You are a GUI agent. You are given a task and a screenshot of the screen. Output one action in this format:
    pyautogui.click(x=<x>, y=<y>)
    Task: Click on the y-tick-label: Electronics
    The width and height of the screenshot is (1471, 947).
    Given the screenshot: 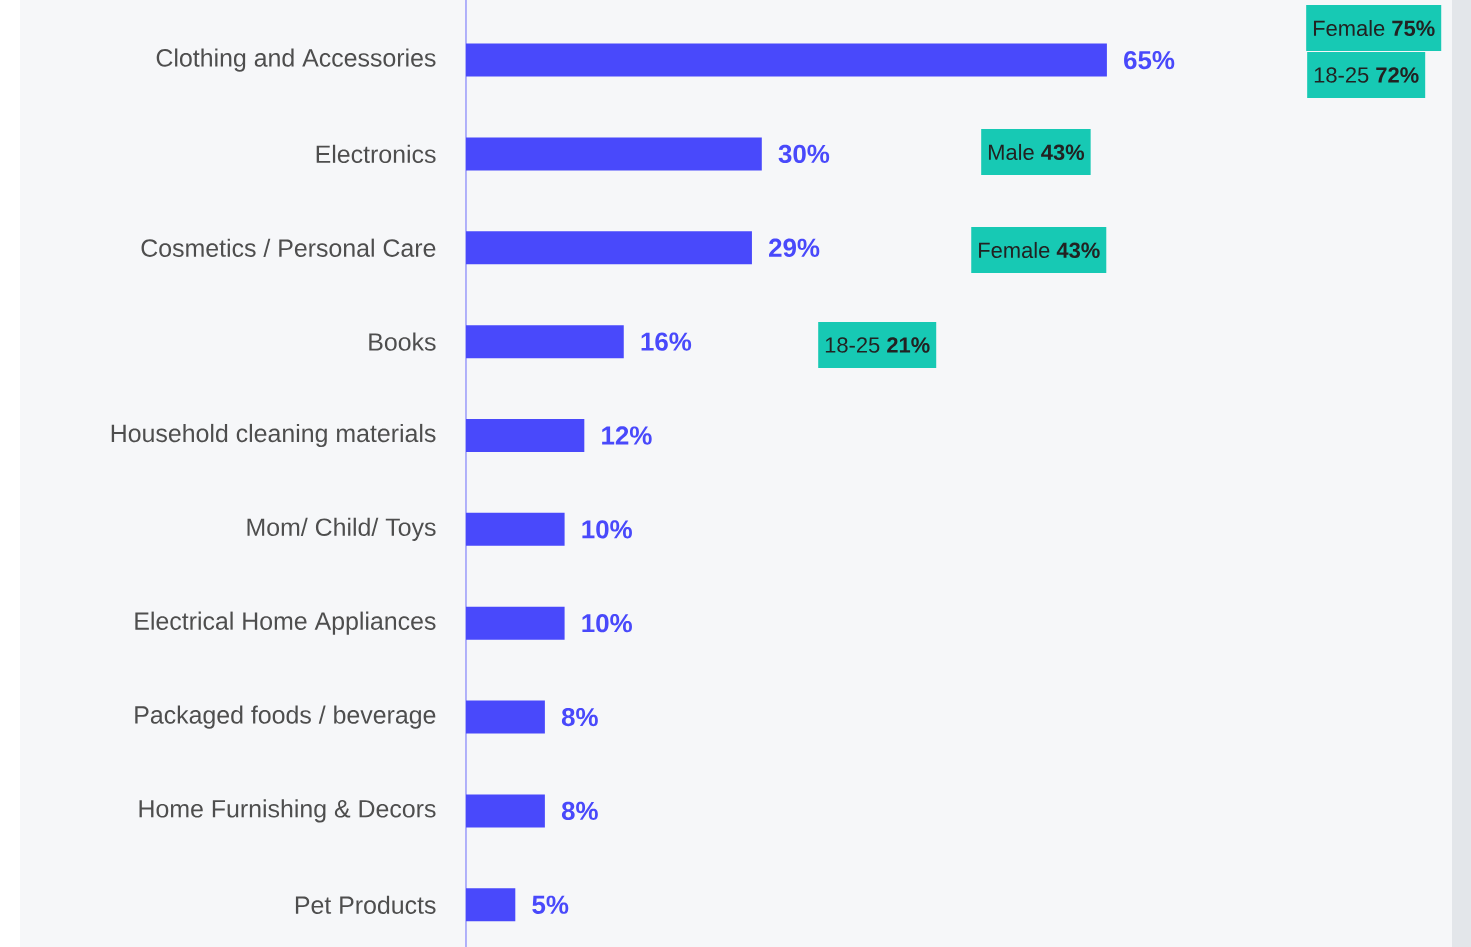 What is the action you would take?
    pyautogui.click(x=376, y=154)
    